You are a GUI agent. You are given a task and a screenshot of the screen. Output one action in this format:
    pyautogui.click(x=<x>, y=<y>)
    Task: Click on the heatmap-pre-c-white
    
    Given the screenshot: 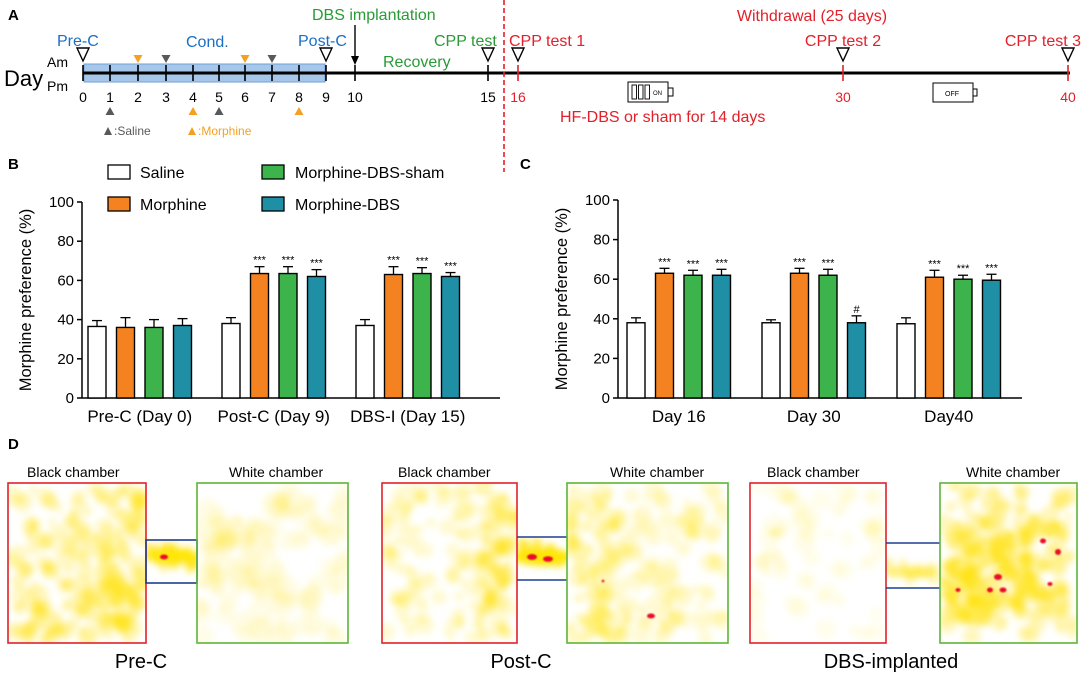 What is the action you would take?
    pyautogui.click(x=272, y=563)
    